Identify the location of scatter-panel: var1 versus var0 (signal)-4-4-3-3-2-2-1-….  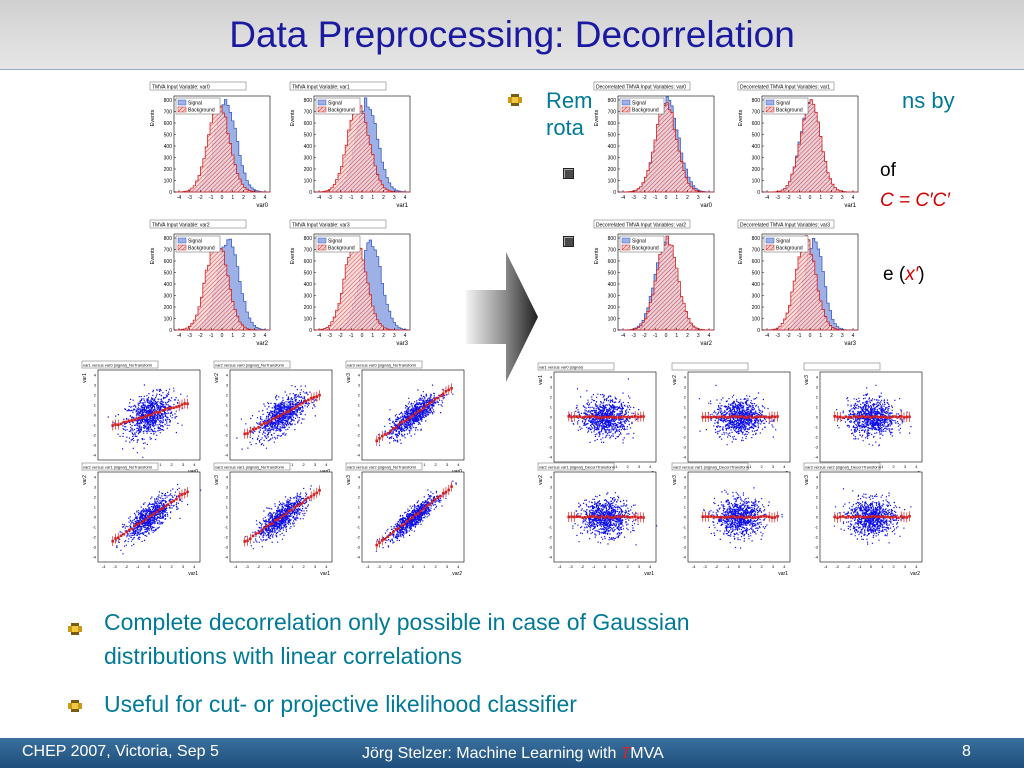
(597, 419).